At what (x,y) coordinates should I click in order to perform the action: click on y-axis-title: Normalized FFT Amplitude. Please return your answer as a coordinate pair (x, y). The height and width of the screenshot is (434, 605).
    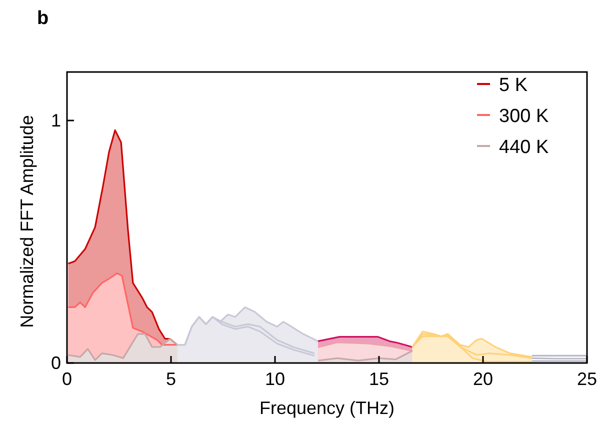
    Looking at the image, I should click on (27, 221).